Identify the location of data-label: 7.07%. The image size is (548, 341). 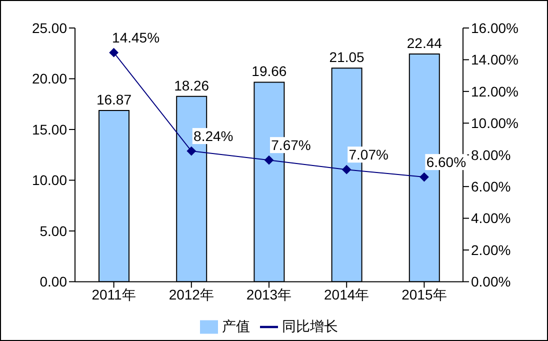
(368, 154).